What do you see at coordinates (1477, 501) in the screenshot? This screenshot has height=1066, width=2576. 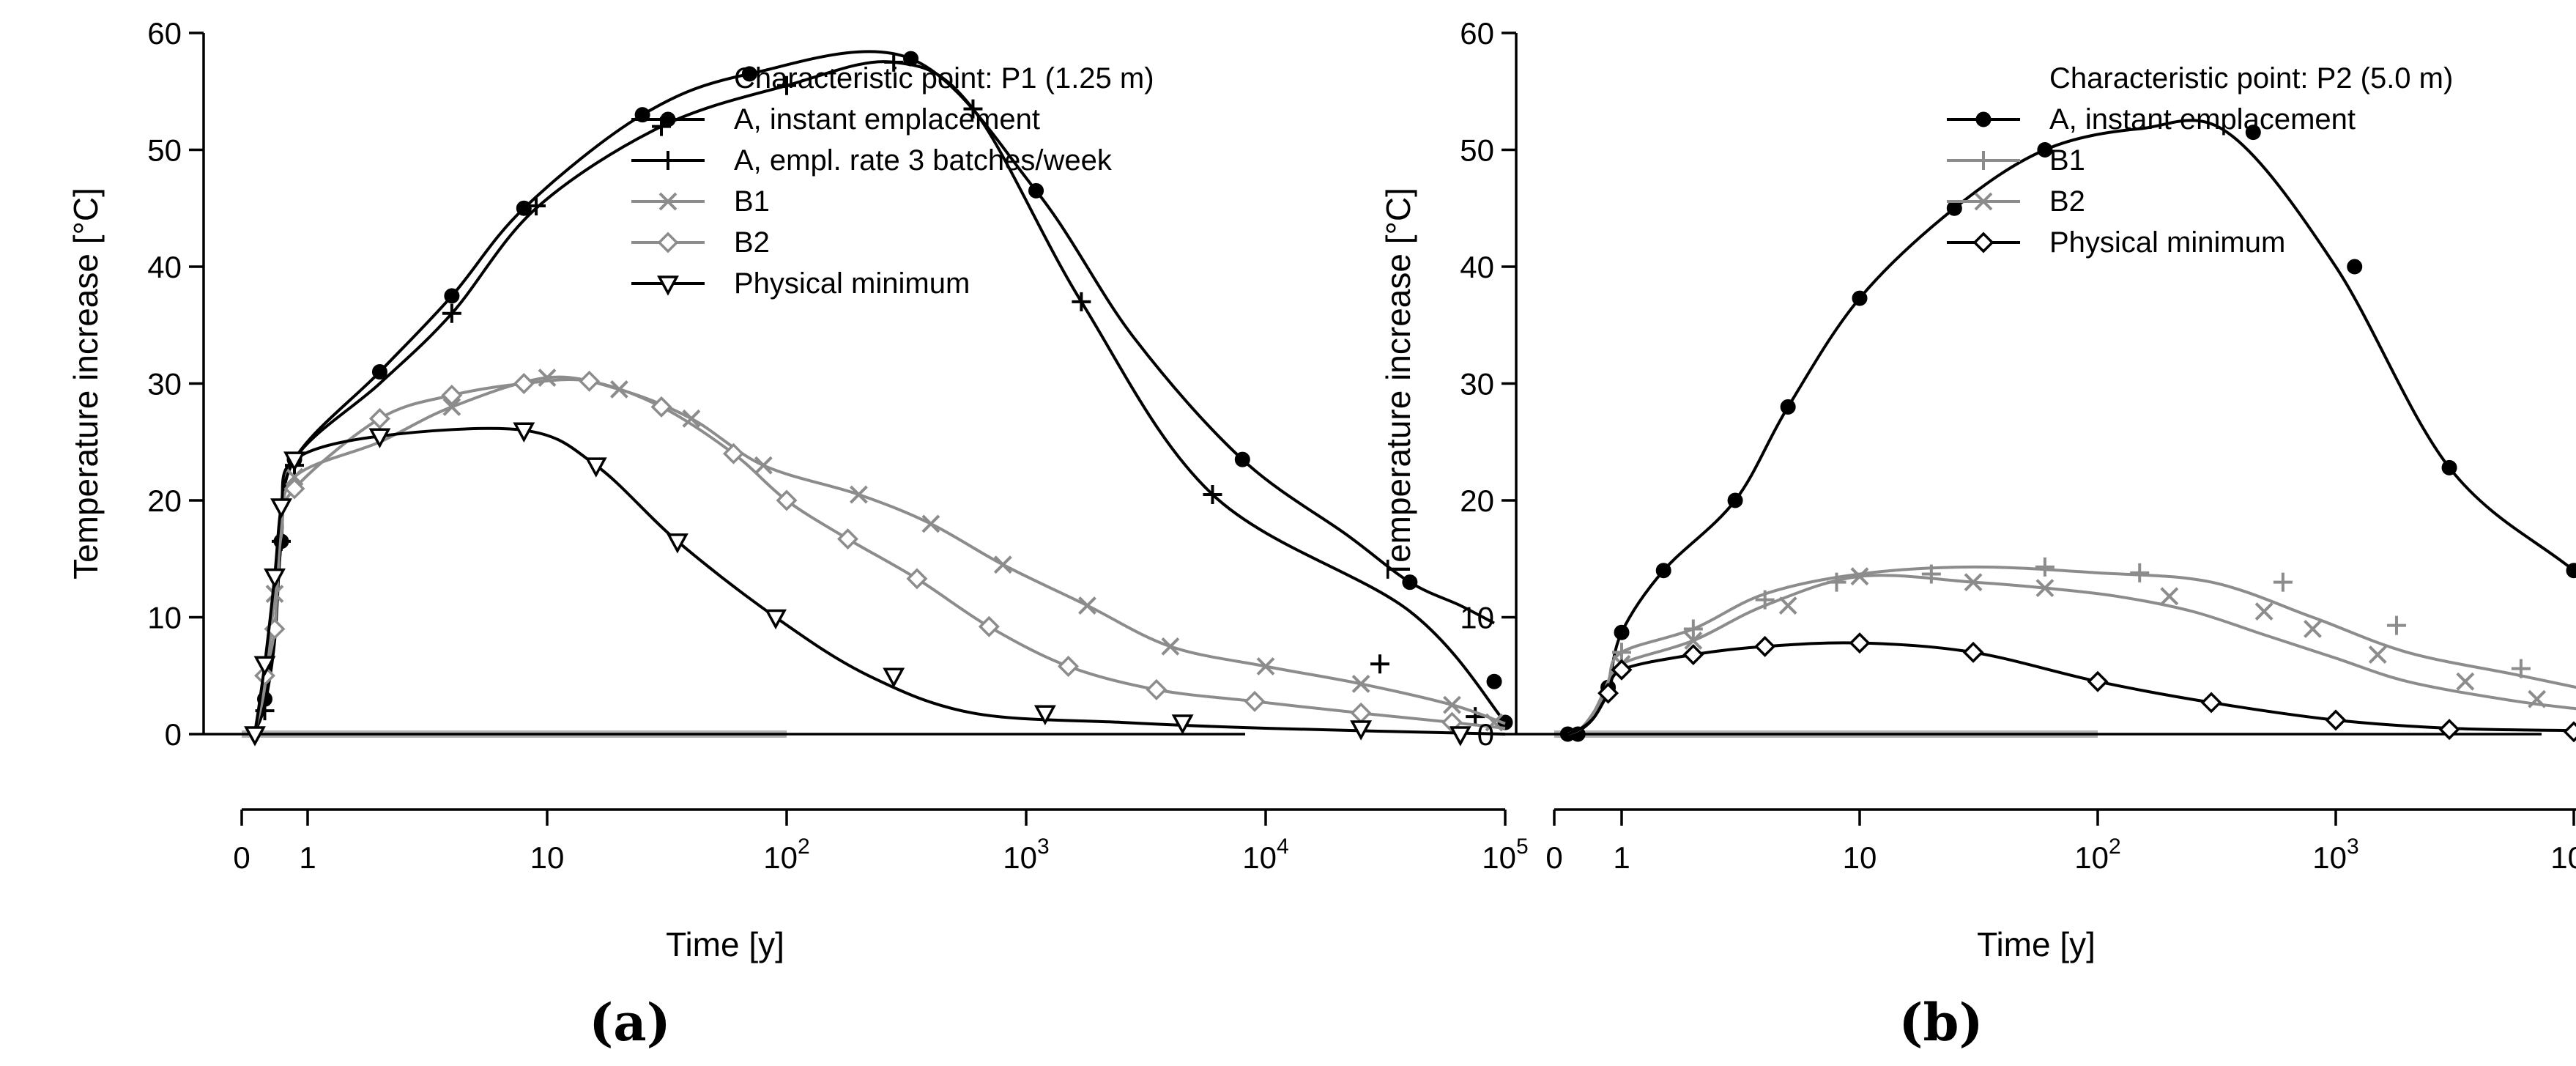 I see `y-tick-label: 20` at bounding box center [1477, 501].